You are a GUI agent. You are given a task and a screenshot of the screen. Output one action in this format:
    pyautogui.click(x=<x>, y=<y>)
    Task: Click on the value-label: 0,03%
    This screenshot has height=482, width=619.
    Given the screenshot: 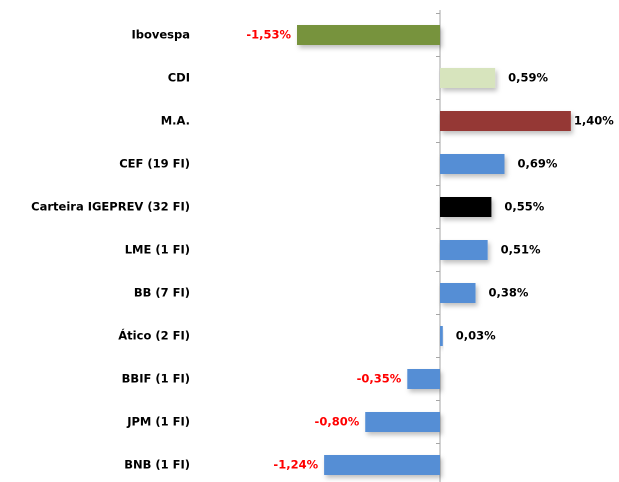 What is the action you would take?
    pyautogui.click(x=476, y=336)
    